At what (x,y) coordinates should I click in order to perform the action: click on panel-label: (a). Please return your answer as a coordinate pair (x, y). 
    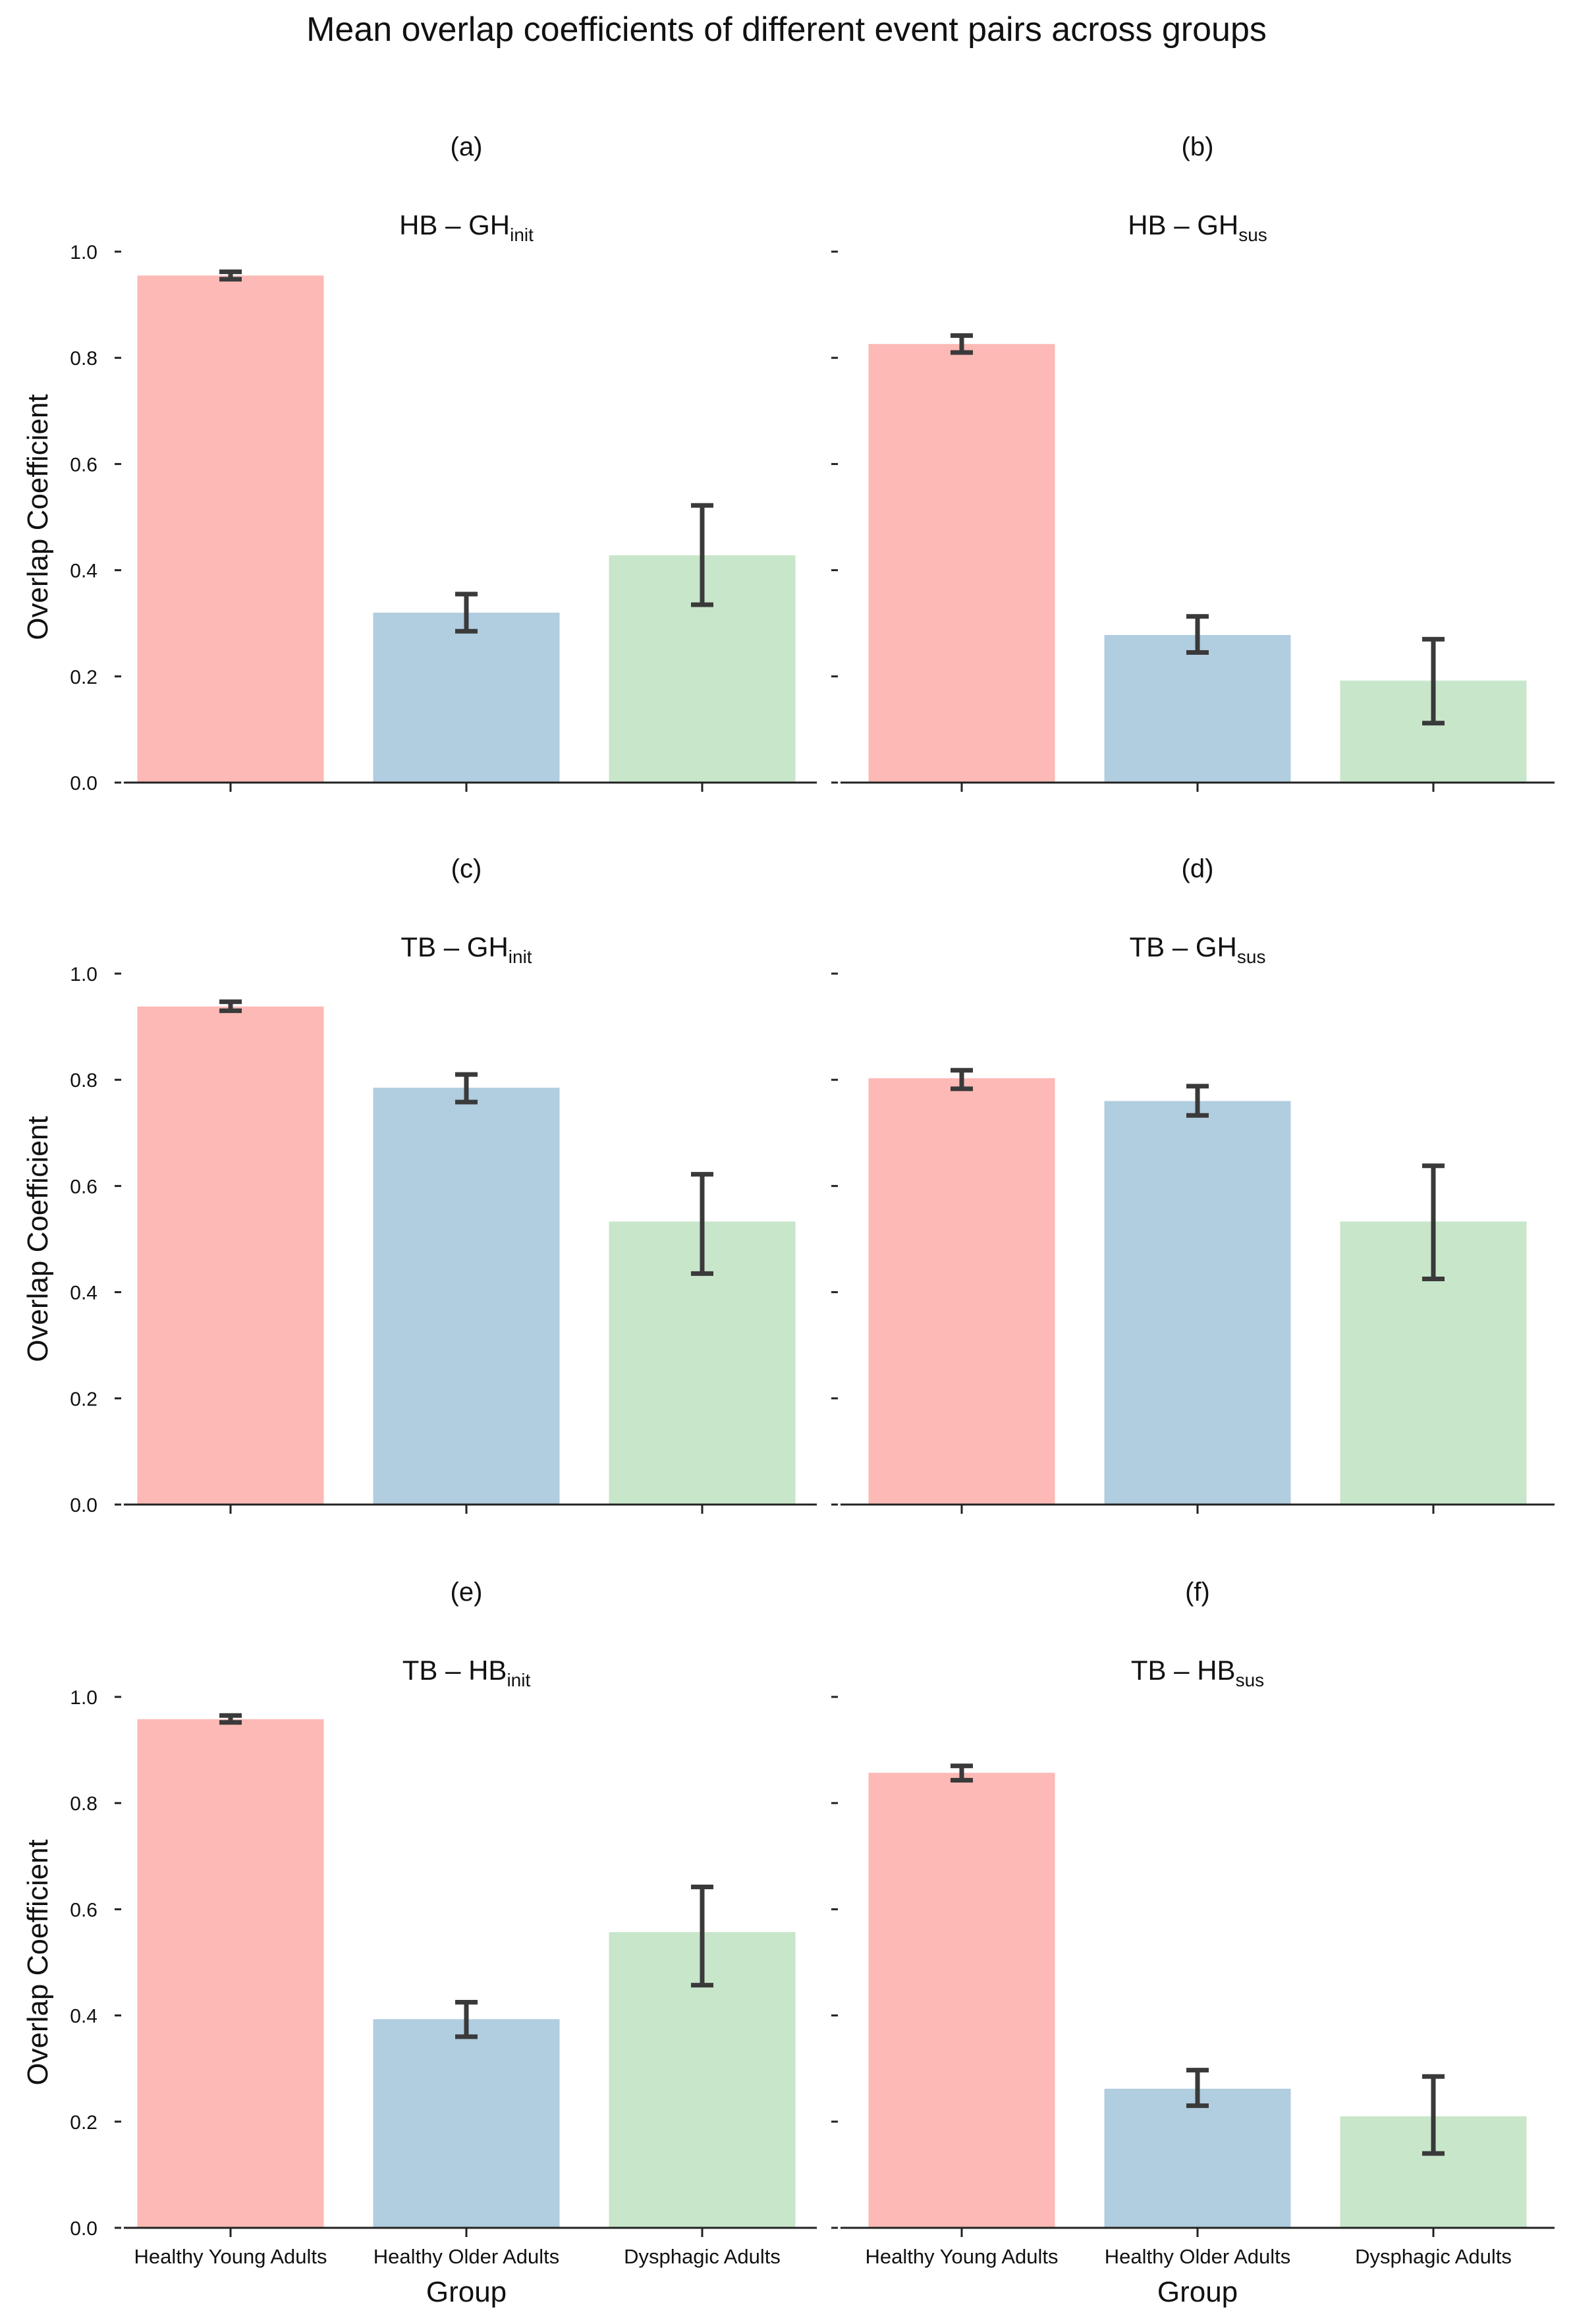
    Looking at the image, I should click on (467, 146).